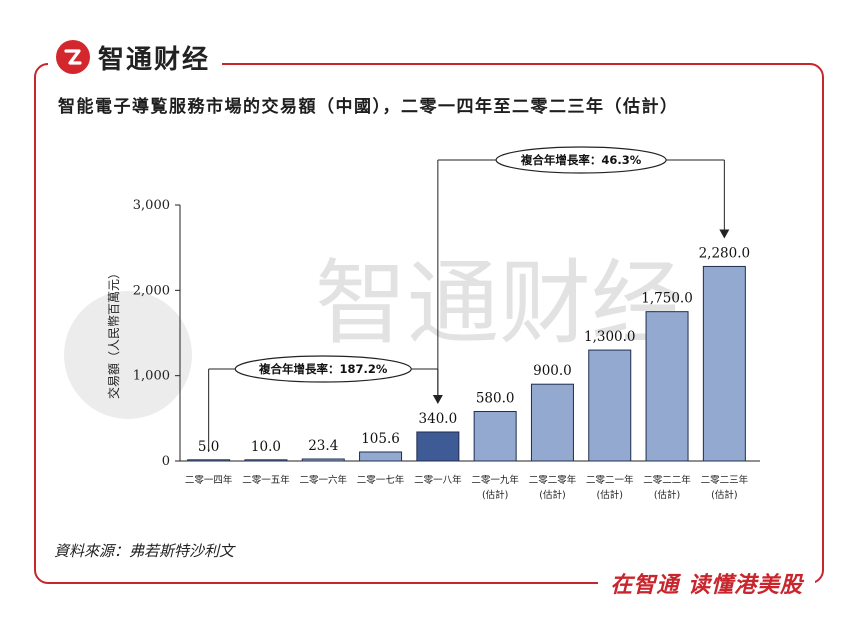 This screenshot has height=641, width=861. What do you see at coordinates (610, 480) in the screenshot?
I see `x-category-label: 二零二一年` at bounding box center [610, 480].